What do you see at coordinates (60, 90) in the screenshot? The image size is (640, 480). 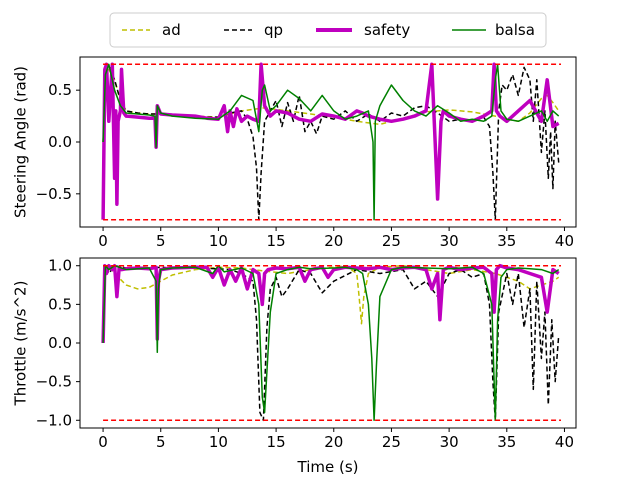 I see `steering-ytick-label: 0.5` at bounding box center [60, 90].